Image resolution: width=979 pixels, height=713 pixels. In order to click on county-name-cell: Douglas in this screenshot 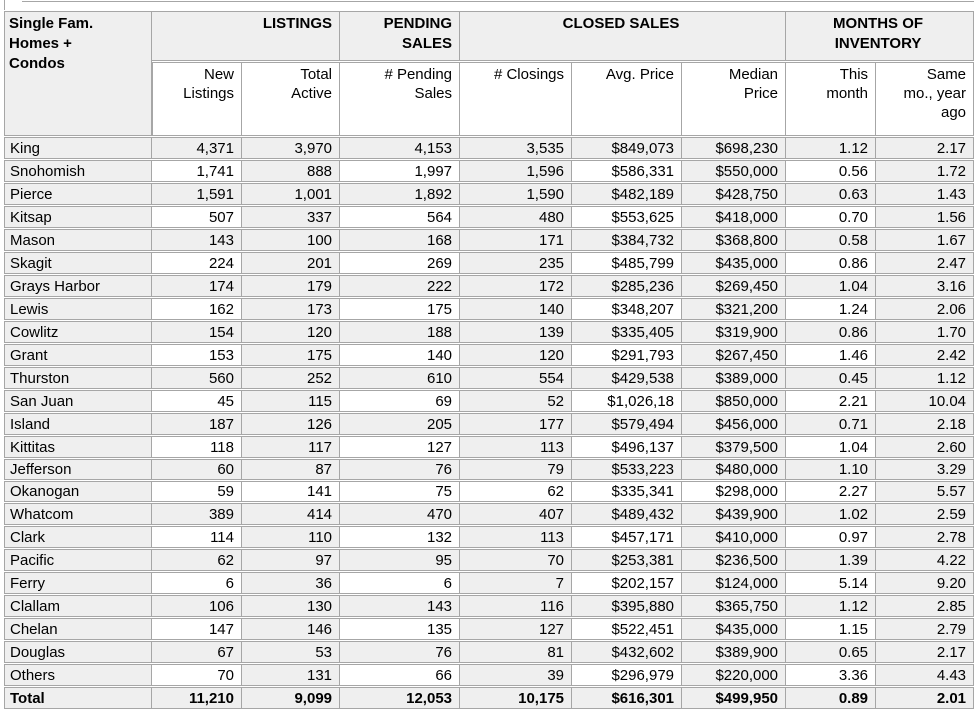, I will do `click(78, 652)`.